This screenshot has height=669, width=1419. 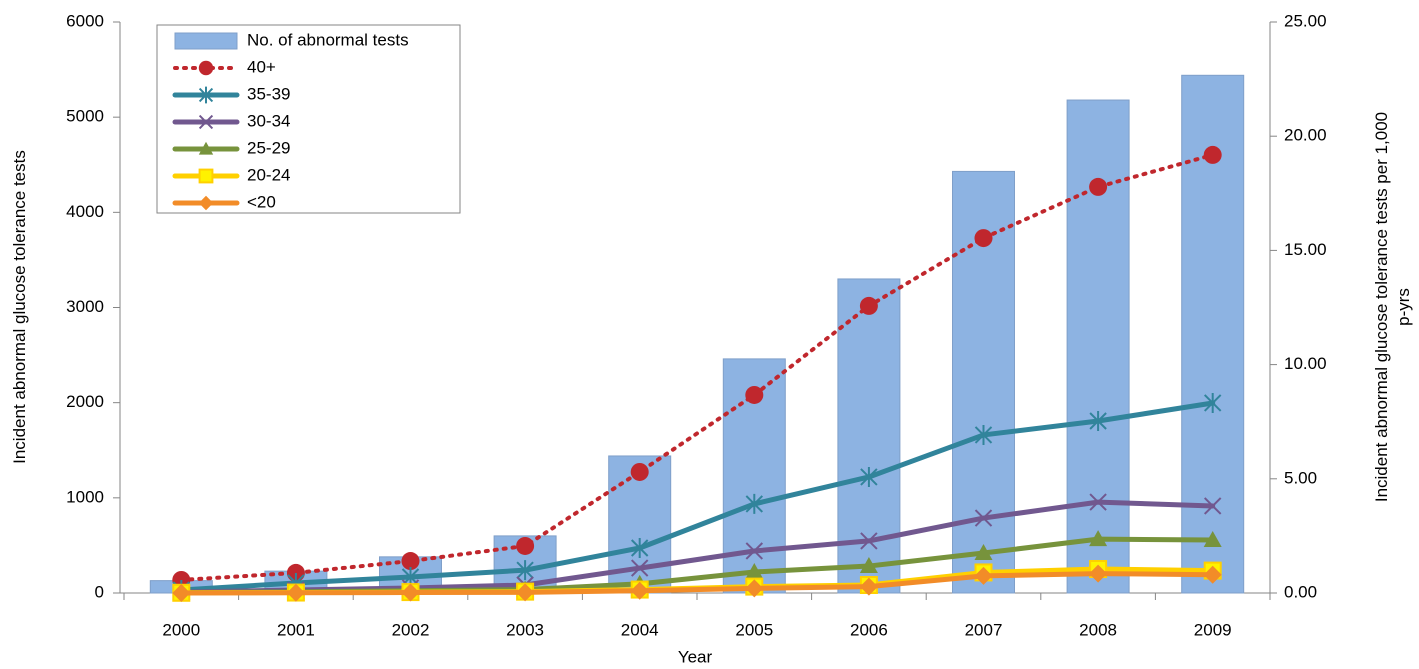 I want to click on y2-tick-label: 5.00, so click(x=1300, y=477).